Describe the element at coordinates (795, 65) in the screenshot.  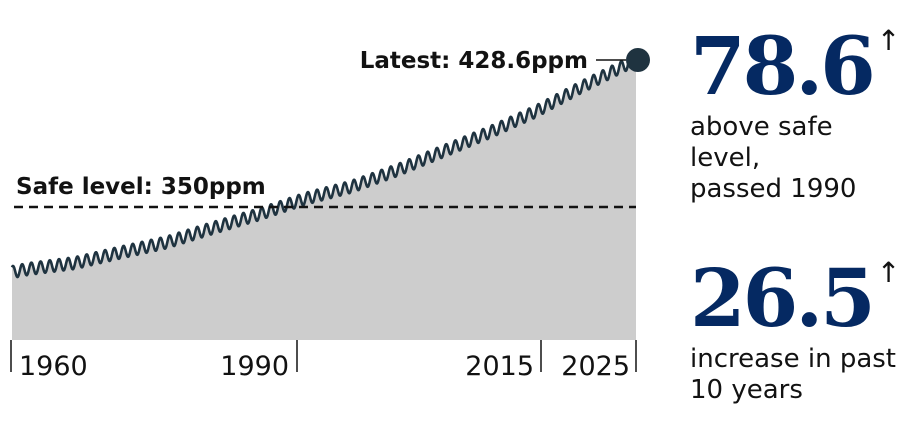
I see `stat-above-safe-value-row: 78.6 ↑` at that location.